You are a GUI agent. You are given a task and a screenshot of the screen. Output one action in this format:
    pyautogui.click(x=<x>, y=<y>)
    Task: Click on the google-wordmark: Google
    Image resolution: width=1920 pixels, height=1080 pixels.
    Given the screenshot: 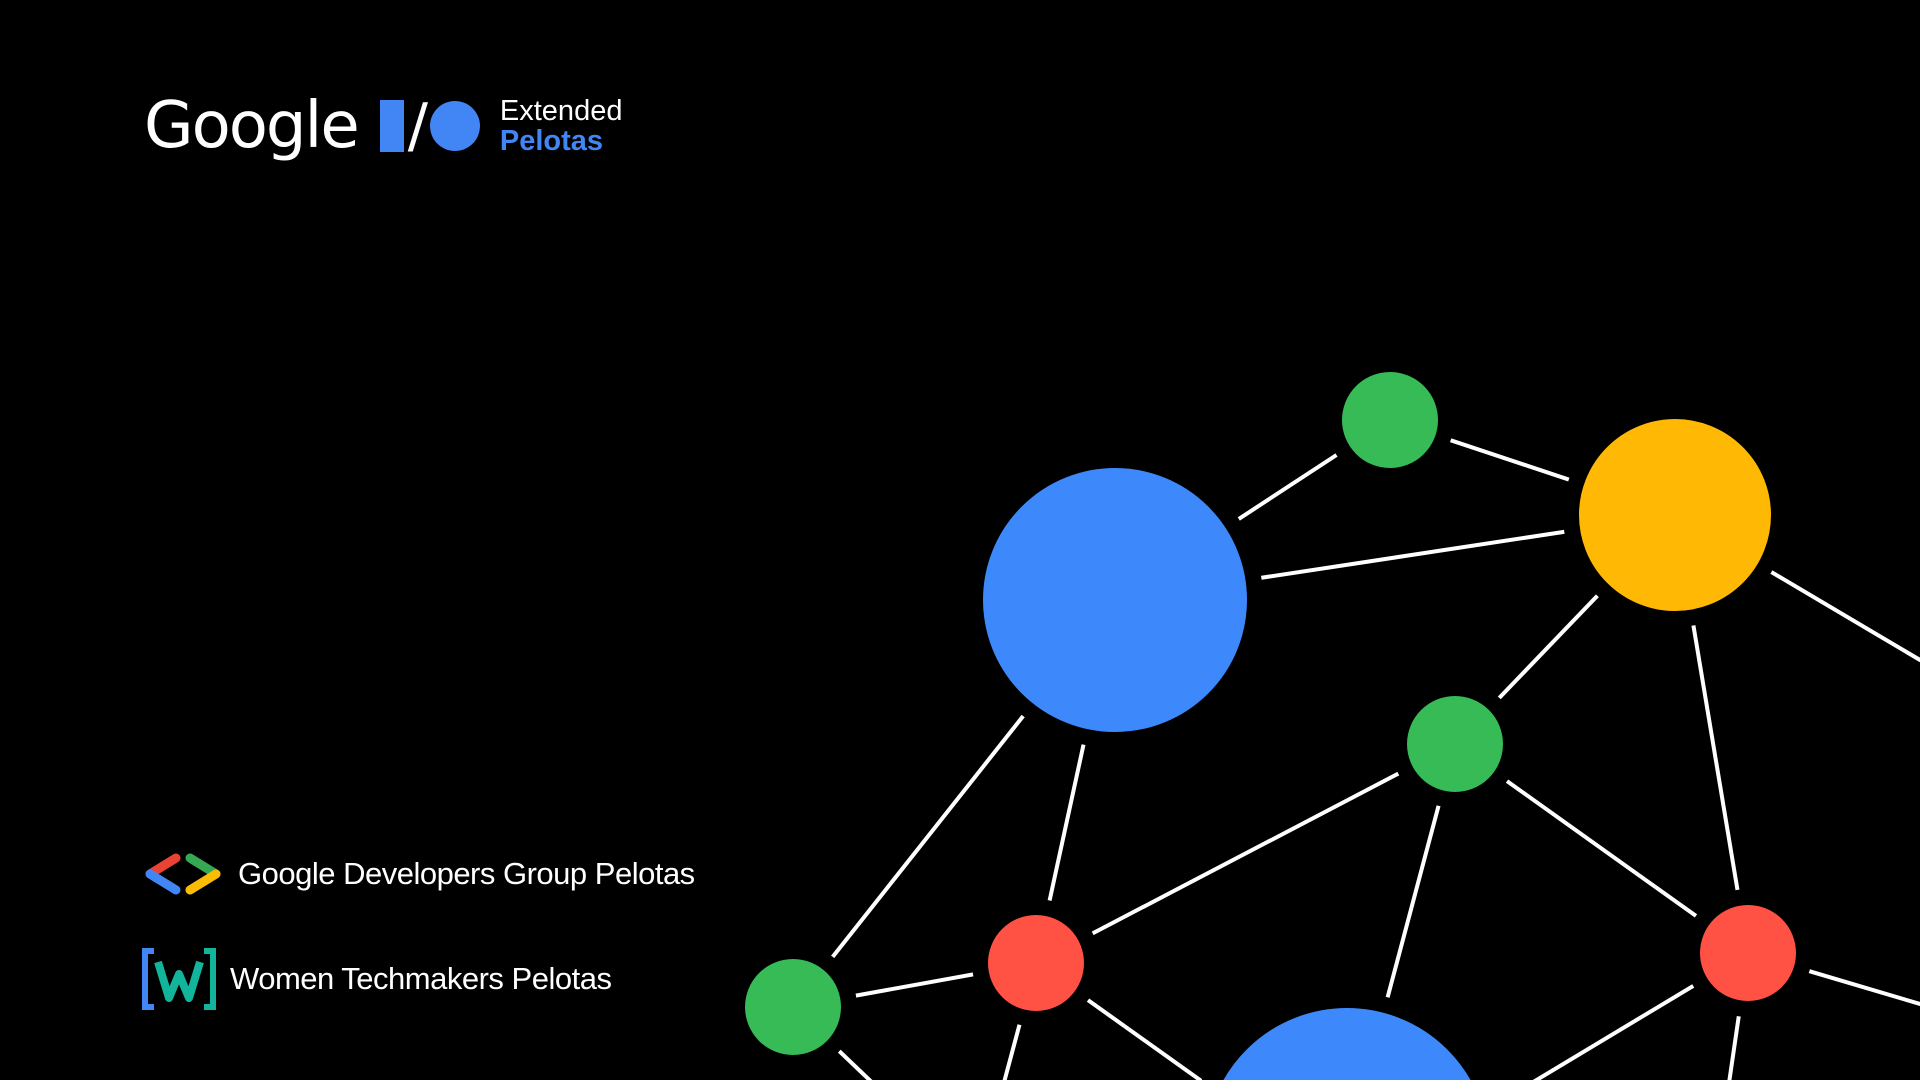 What is the action you would take?
    pyautogui.click(x=252, y=126)
    